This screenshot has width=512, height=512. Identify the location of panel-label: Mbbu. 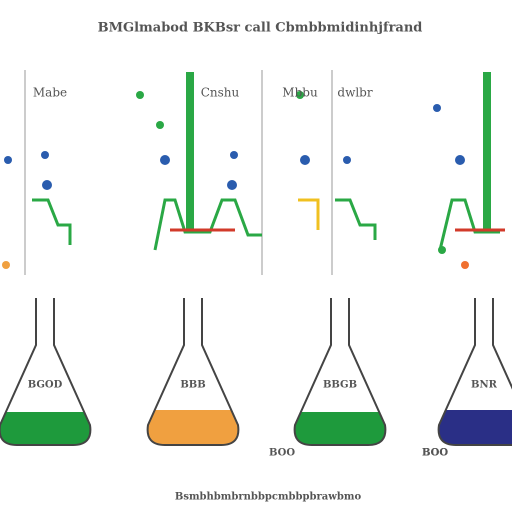
(300, 93).